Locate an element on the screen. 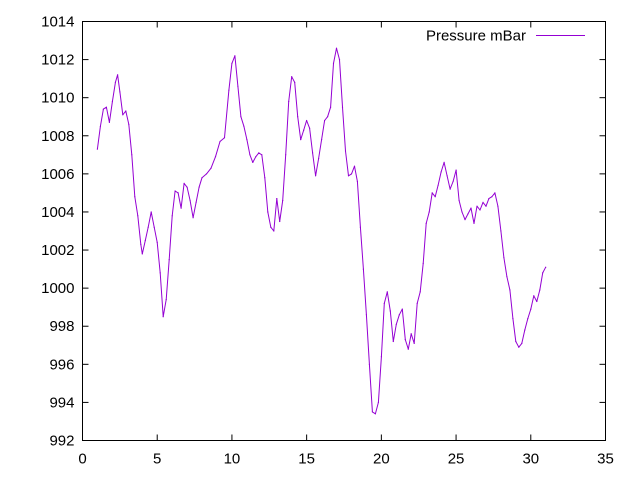 The image size is (640, 480). y-tick-label: 1000 is located at coordinates (57, 288).